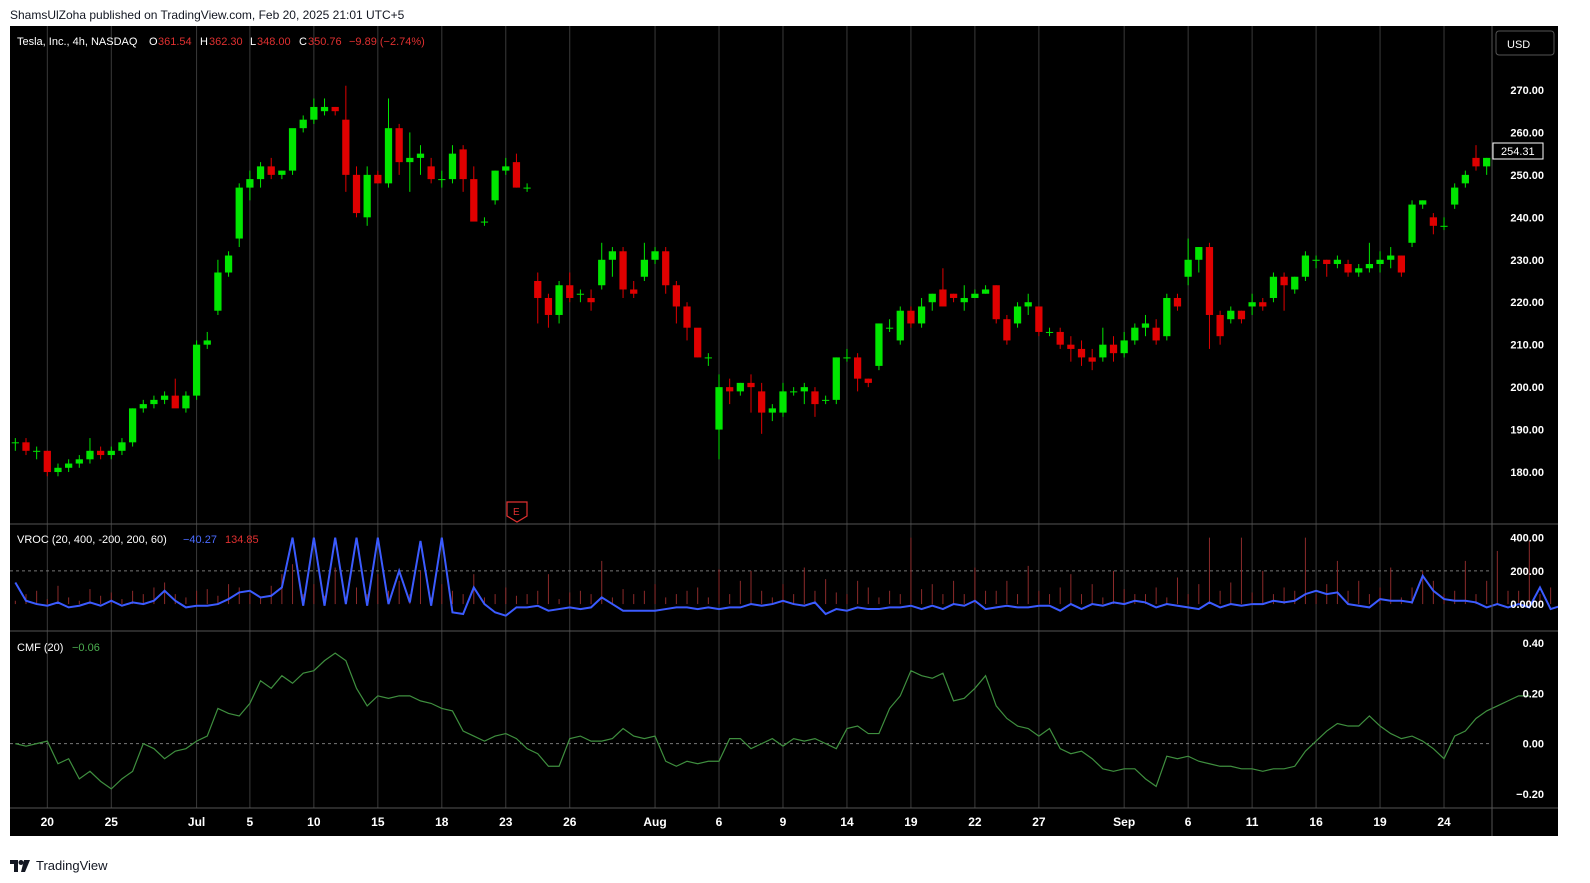 Image resolution: width=1590 pixels, height=883 pixels. I want to click on price-tick-label: 210.00, so click(1527, 346).